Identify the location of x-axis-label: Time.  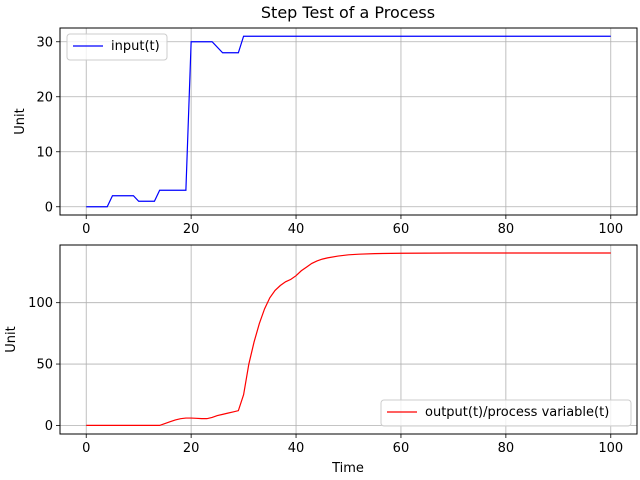
(347, 468).